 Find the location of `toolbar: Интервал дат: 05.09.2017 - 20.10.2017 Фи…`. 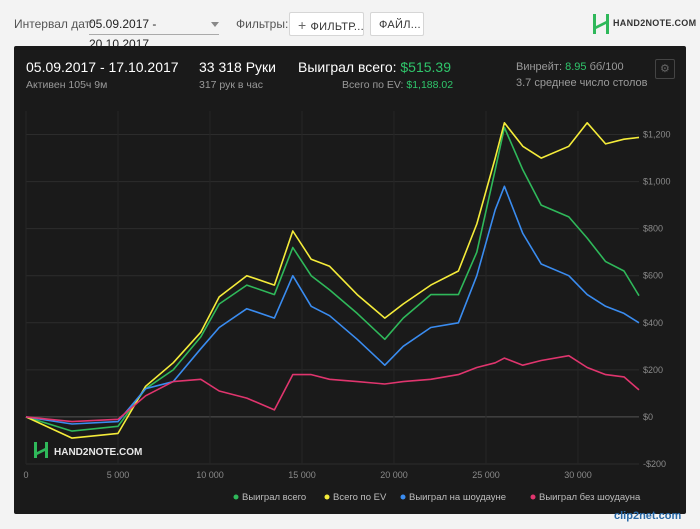

toolbar: Интервал дат: 05.09.2017 - 20.10.2017 Фи… is located at coordinates (350, 25).